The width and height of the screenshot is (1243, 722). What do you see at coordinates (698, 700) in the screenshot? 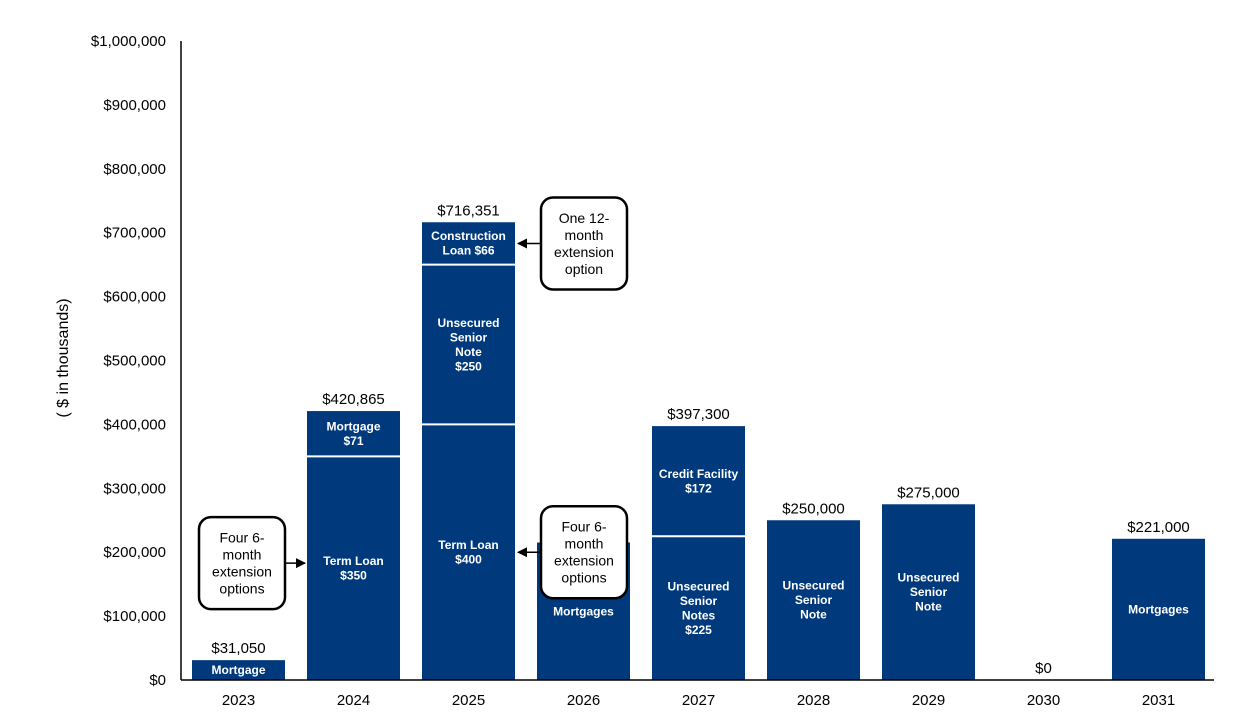
I see `x-tick-label: 2027` at bounding box center [698, 700].